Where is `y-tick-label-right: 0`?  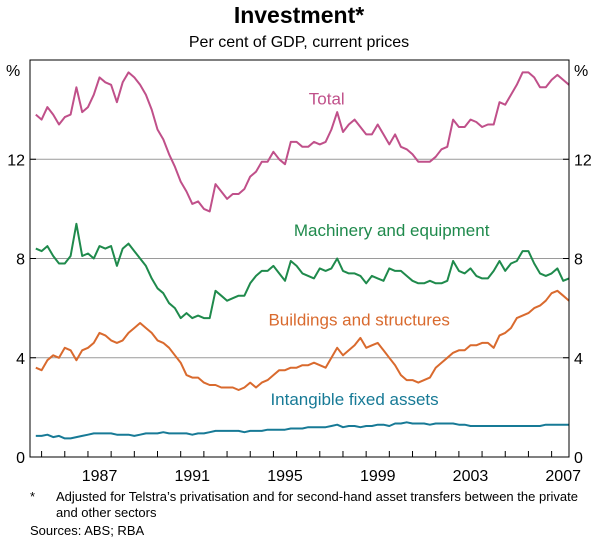
y-tick-label-right: 0 is located at coordinates (578, 458).